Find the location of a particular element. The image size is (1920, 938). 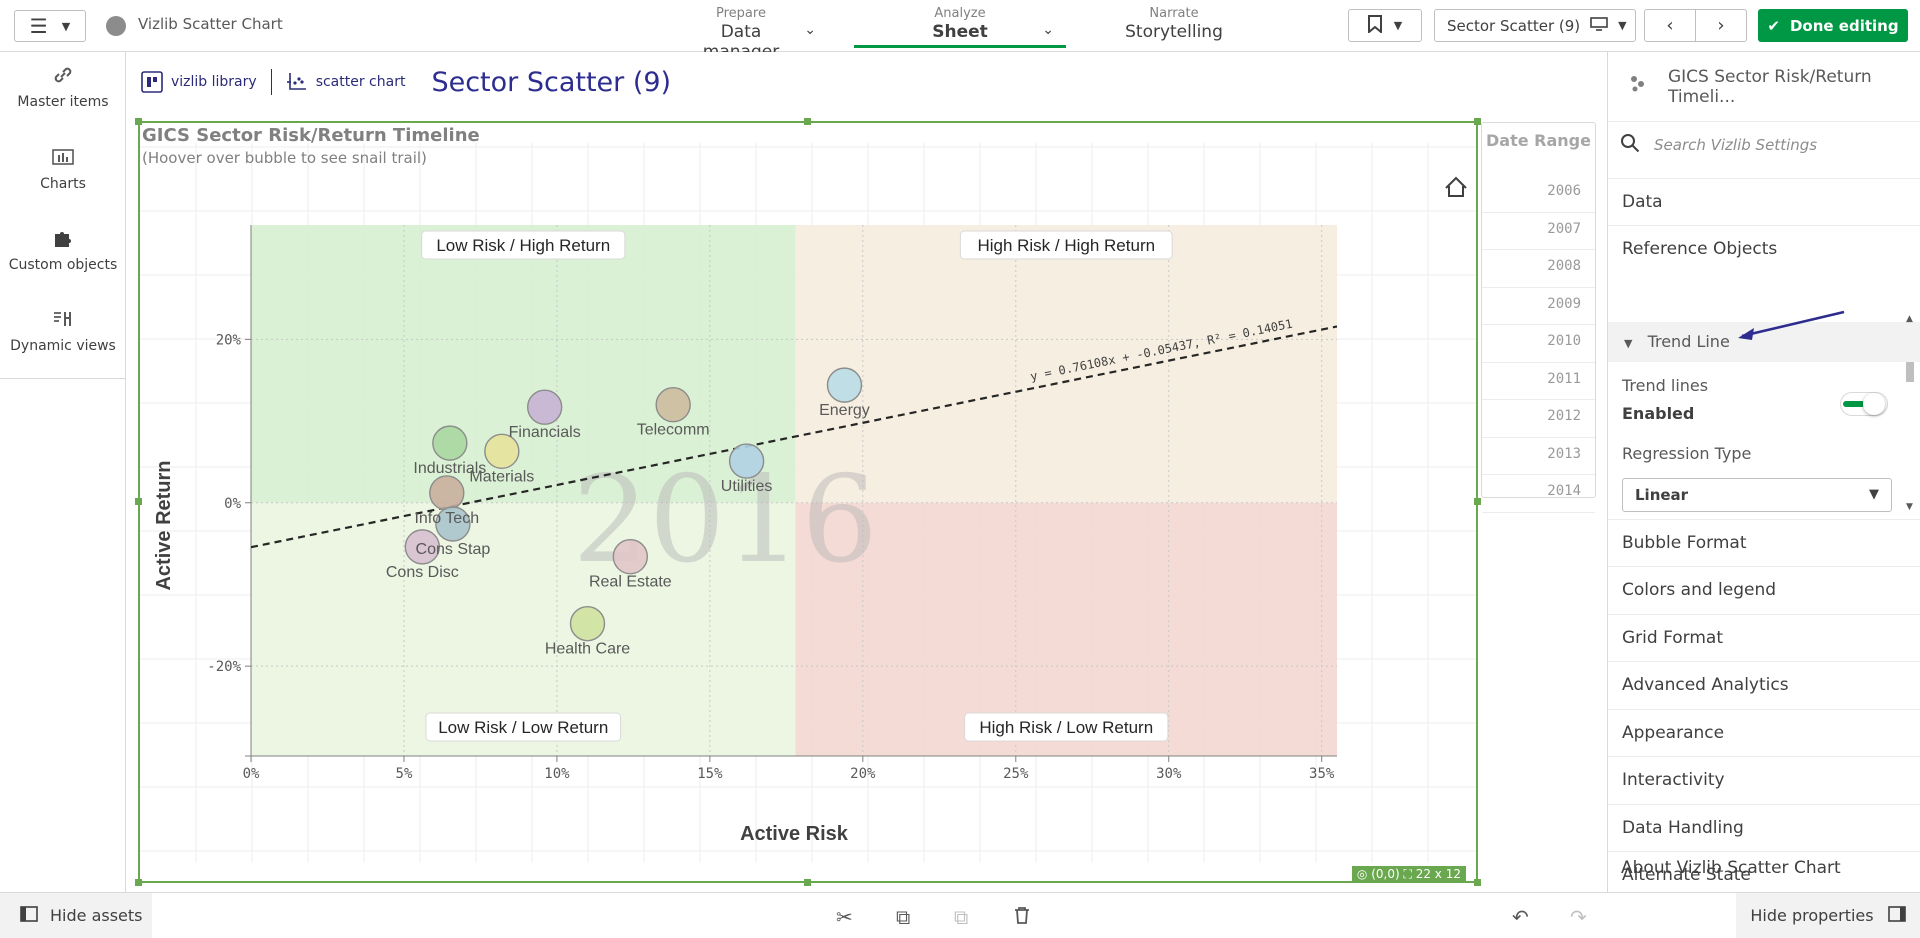

resize-handle-w is located at coordinates (138, 501).